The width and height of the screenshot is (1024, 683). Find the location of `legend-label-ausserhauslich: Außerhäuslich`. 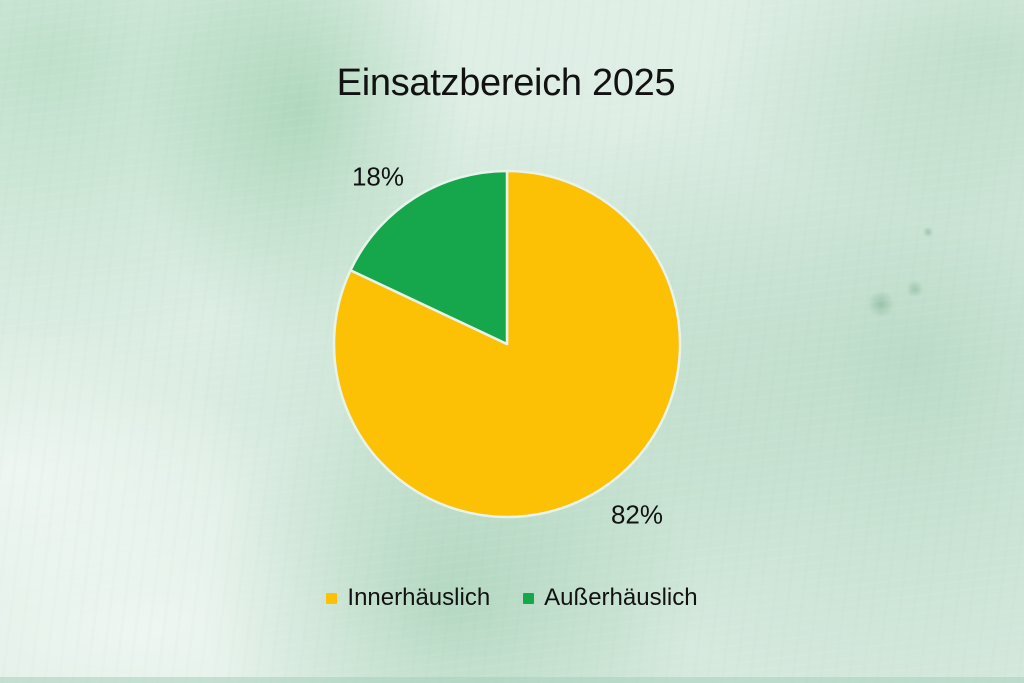

legend-label-ausserhauslich: Außerhäuslich is located at coordinates (621, 597).